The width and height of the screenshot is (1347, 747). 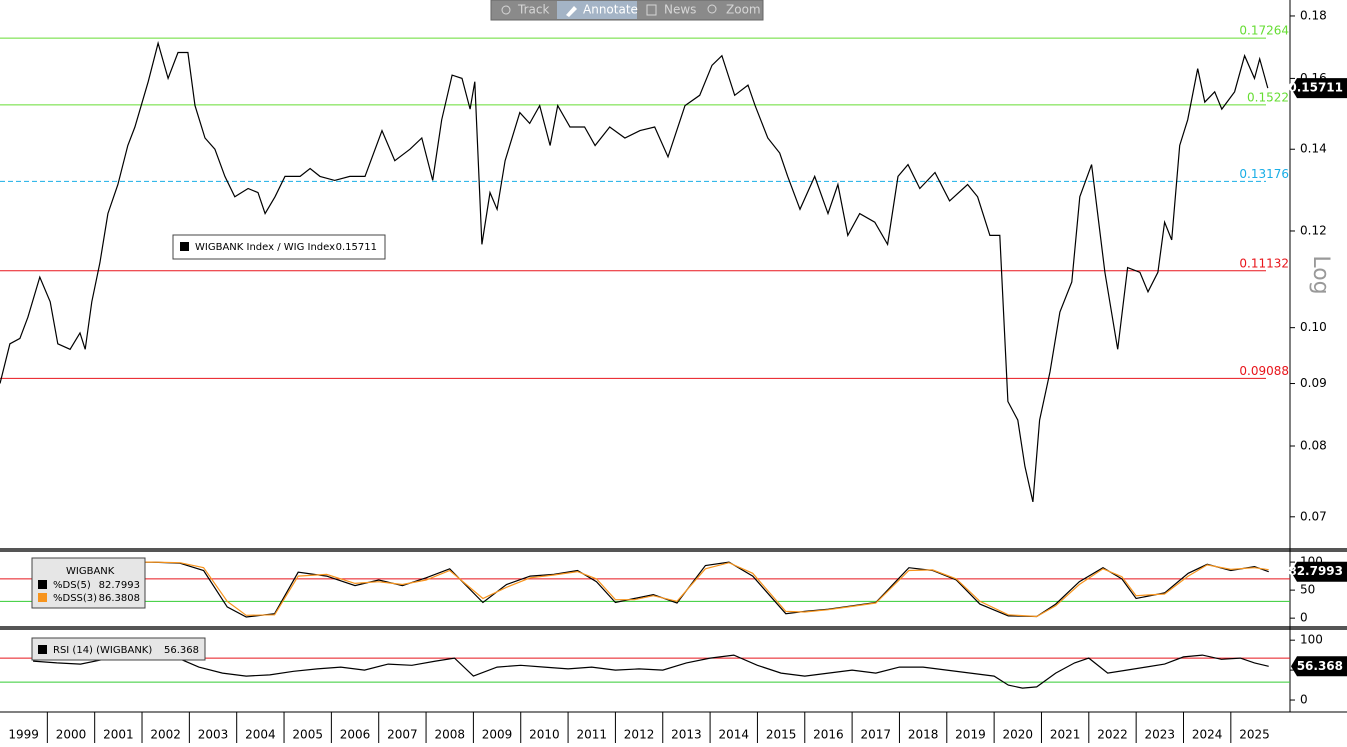 I want to click on x-tick-label: 2009, so click(x=497, y=735).